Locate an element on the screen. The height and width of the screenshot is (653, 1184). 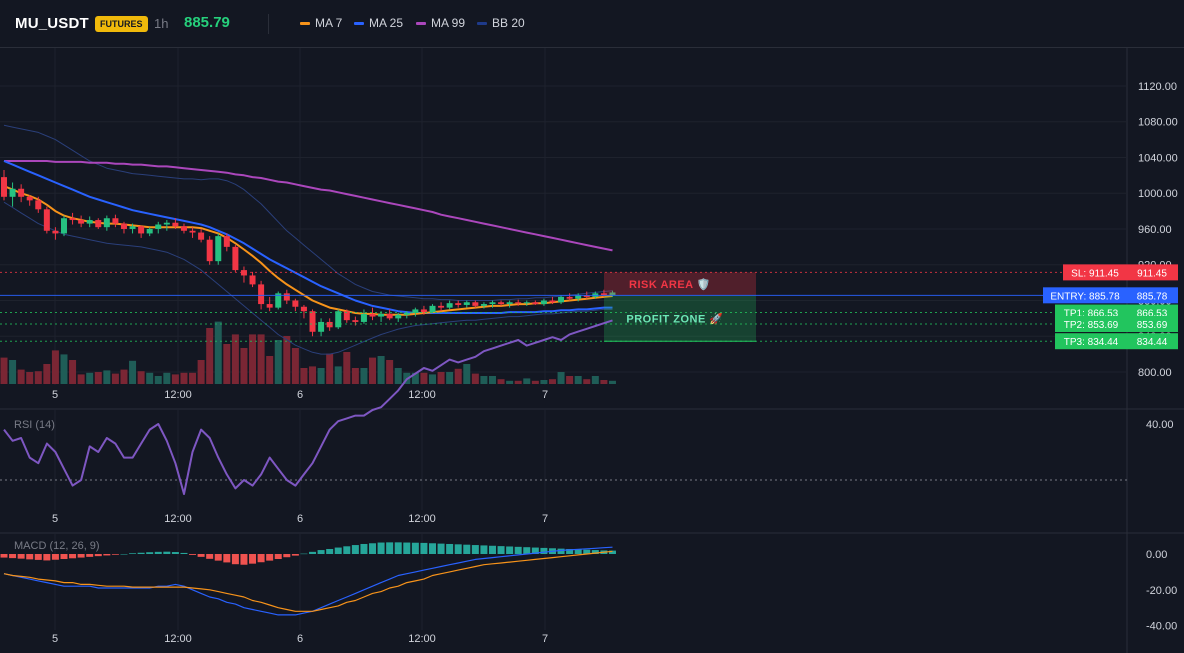
candles is located at coordinates (308, 253).